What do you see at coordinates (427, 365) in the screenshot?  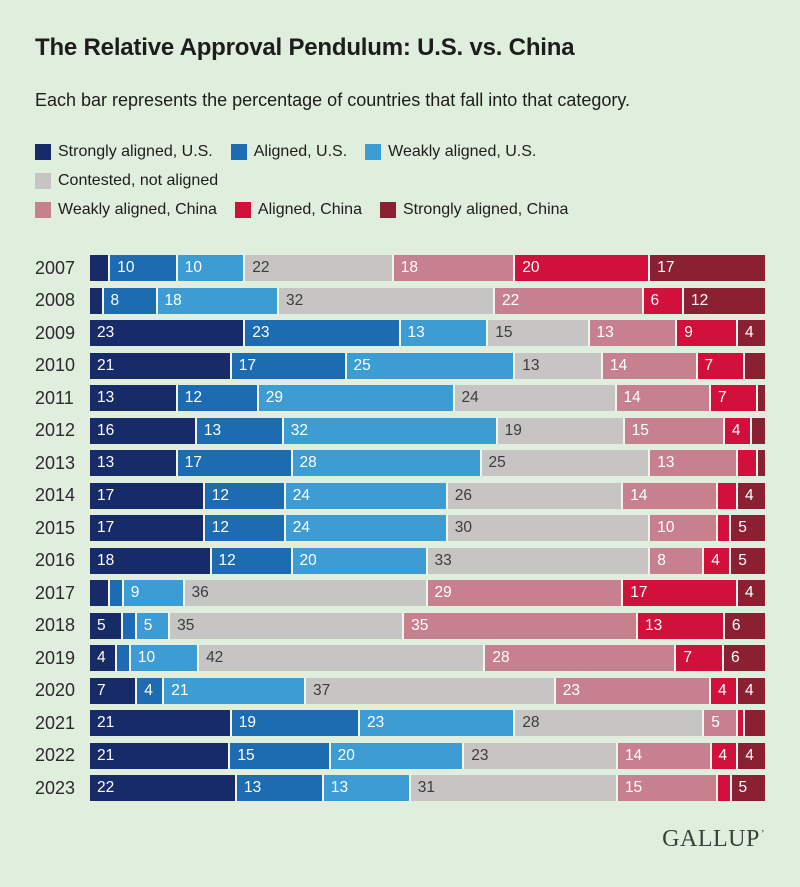 I see `bar-2010: 21 17 25 13 14 7` at bounding box center [427, 365].